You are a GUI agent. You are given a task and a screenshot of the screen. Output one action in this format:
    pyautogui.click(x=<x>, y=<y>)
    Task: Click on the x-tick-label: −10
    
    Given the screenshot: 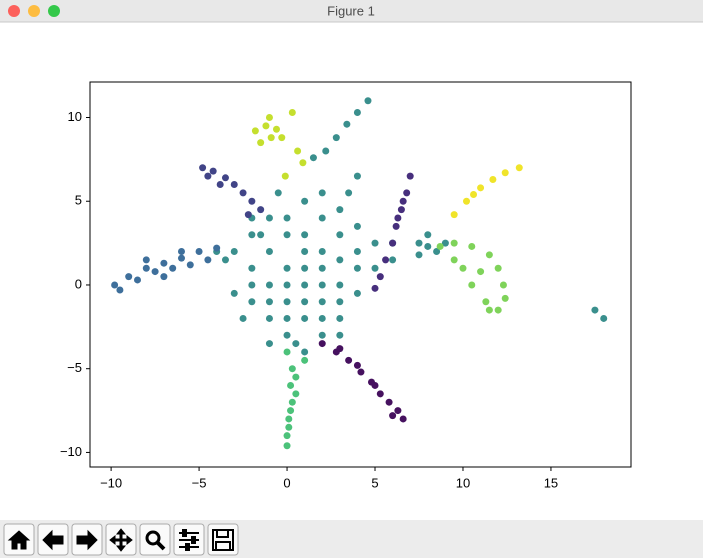 What is the action you would take?
    pyautogui.click(x=111, y=482)
    